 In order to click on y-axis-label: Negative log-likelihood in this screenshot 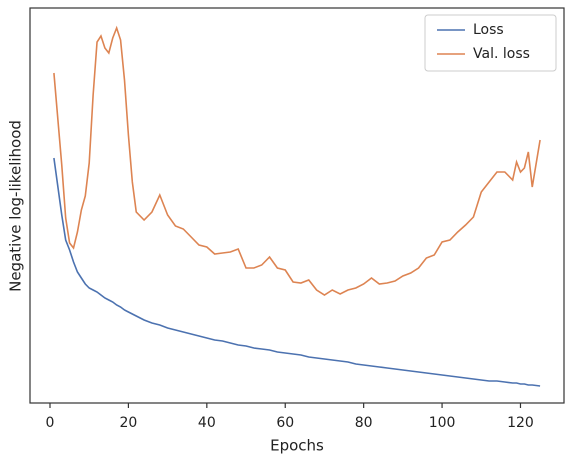, I will do `click(16, 206)`.